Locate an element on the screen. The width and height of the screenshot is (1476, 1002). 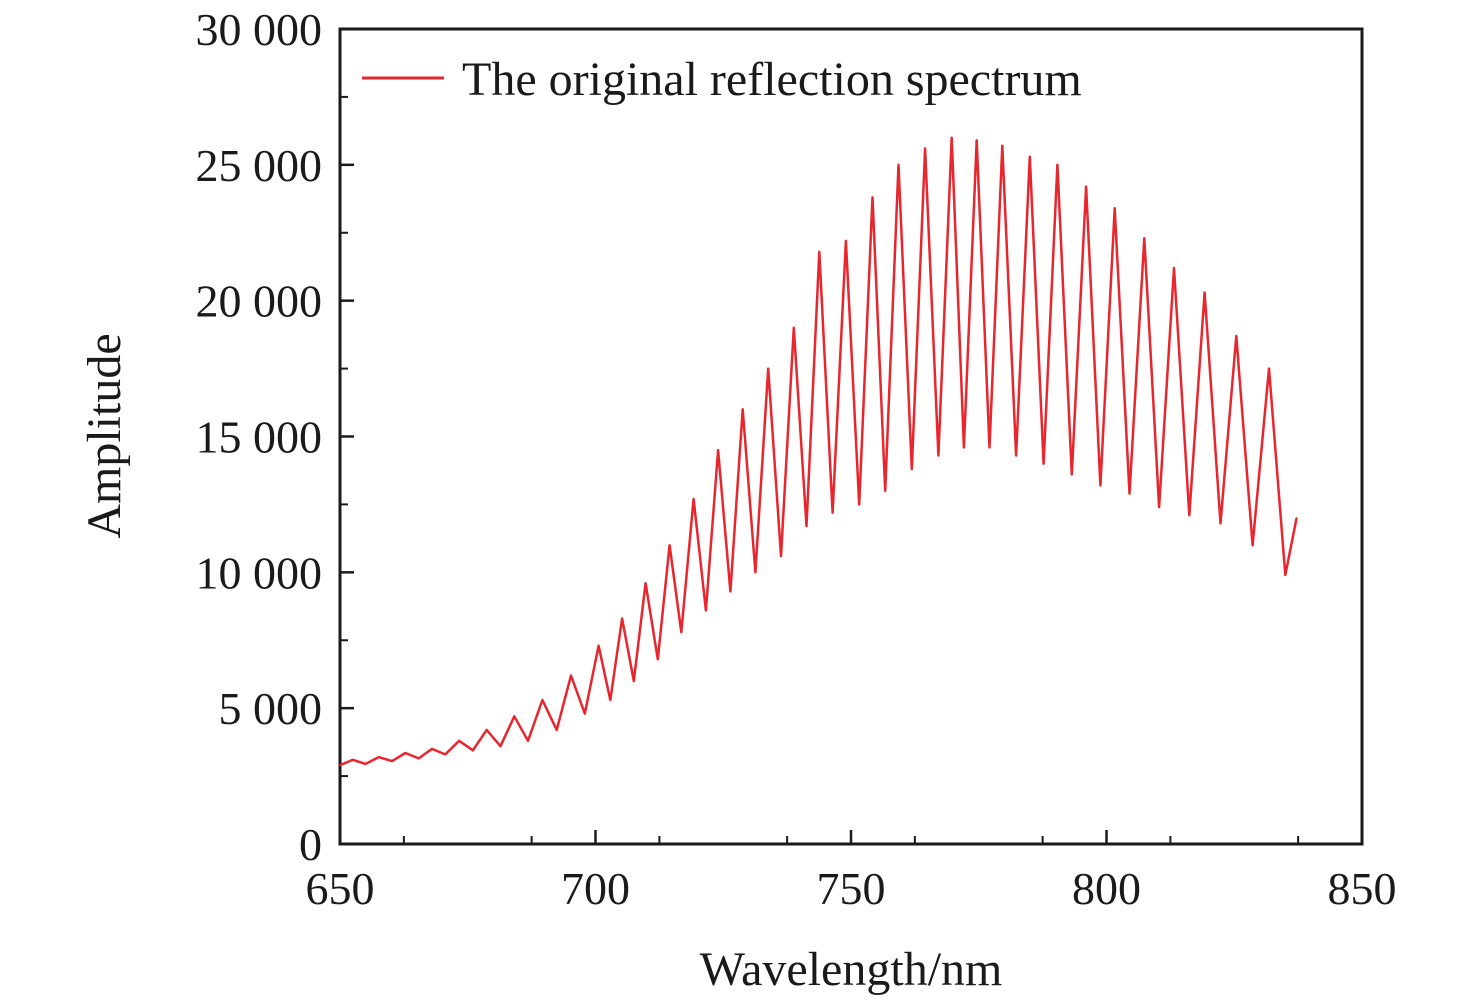
y-tick-label: 5 000 is located at coordinates (271, 708).